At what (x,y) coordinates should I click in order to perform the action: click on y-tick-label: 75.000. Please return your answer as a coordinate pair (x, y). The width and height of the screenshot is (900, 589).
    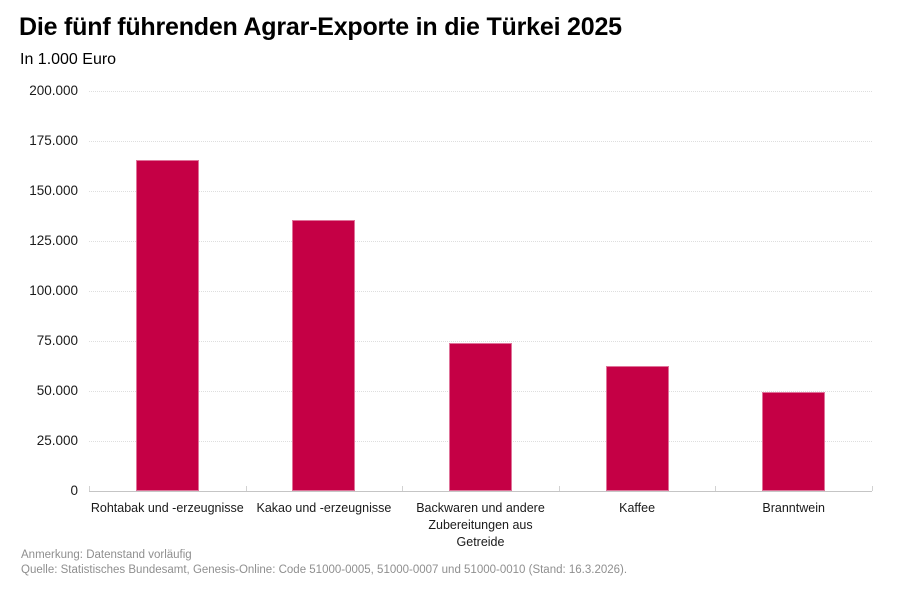
    Looking at the image, I should click on (57, 340).